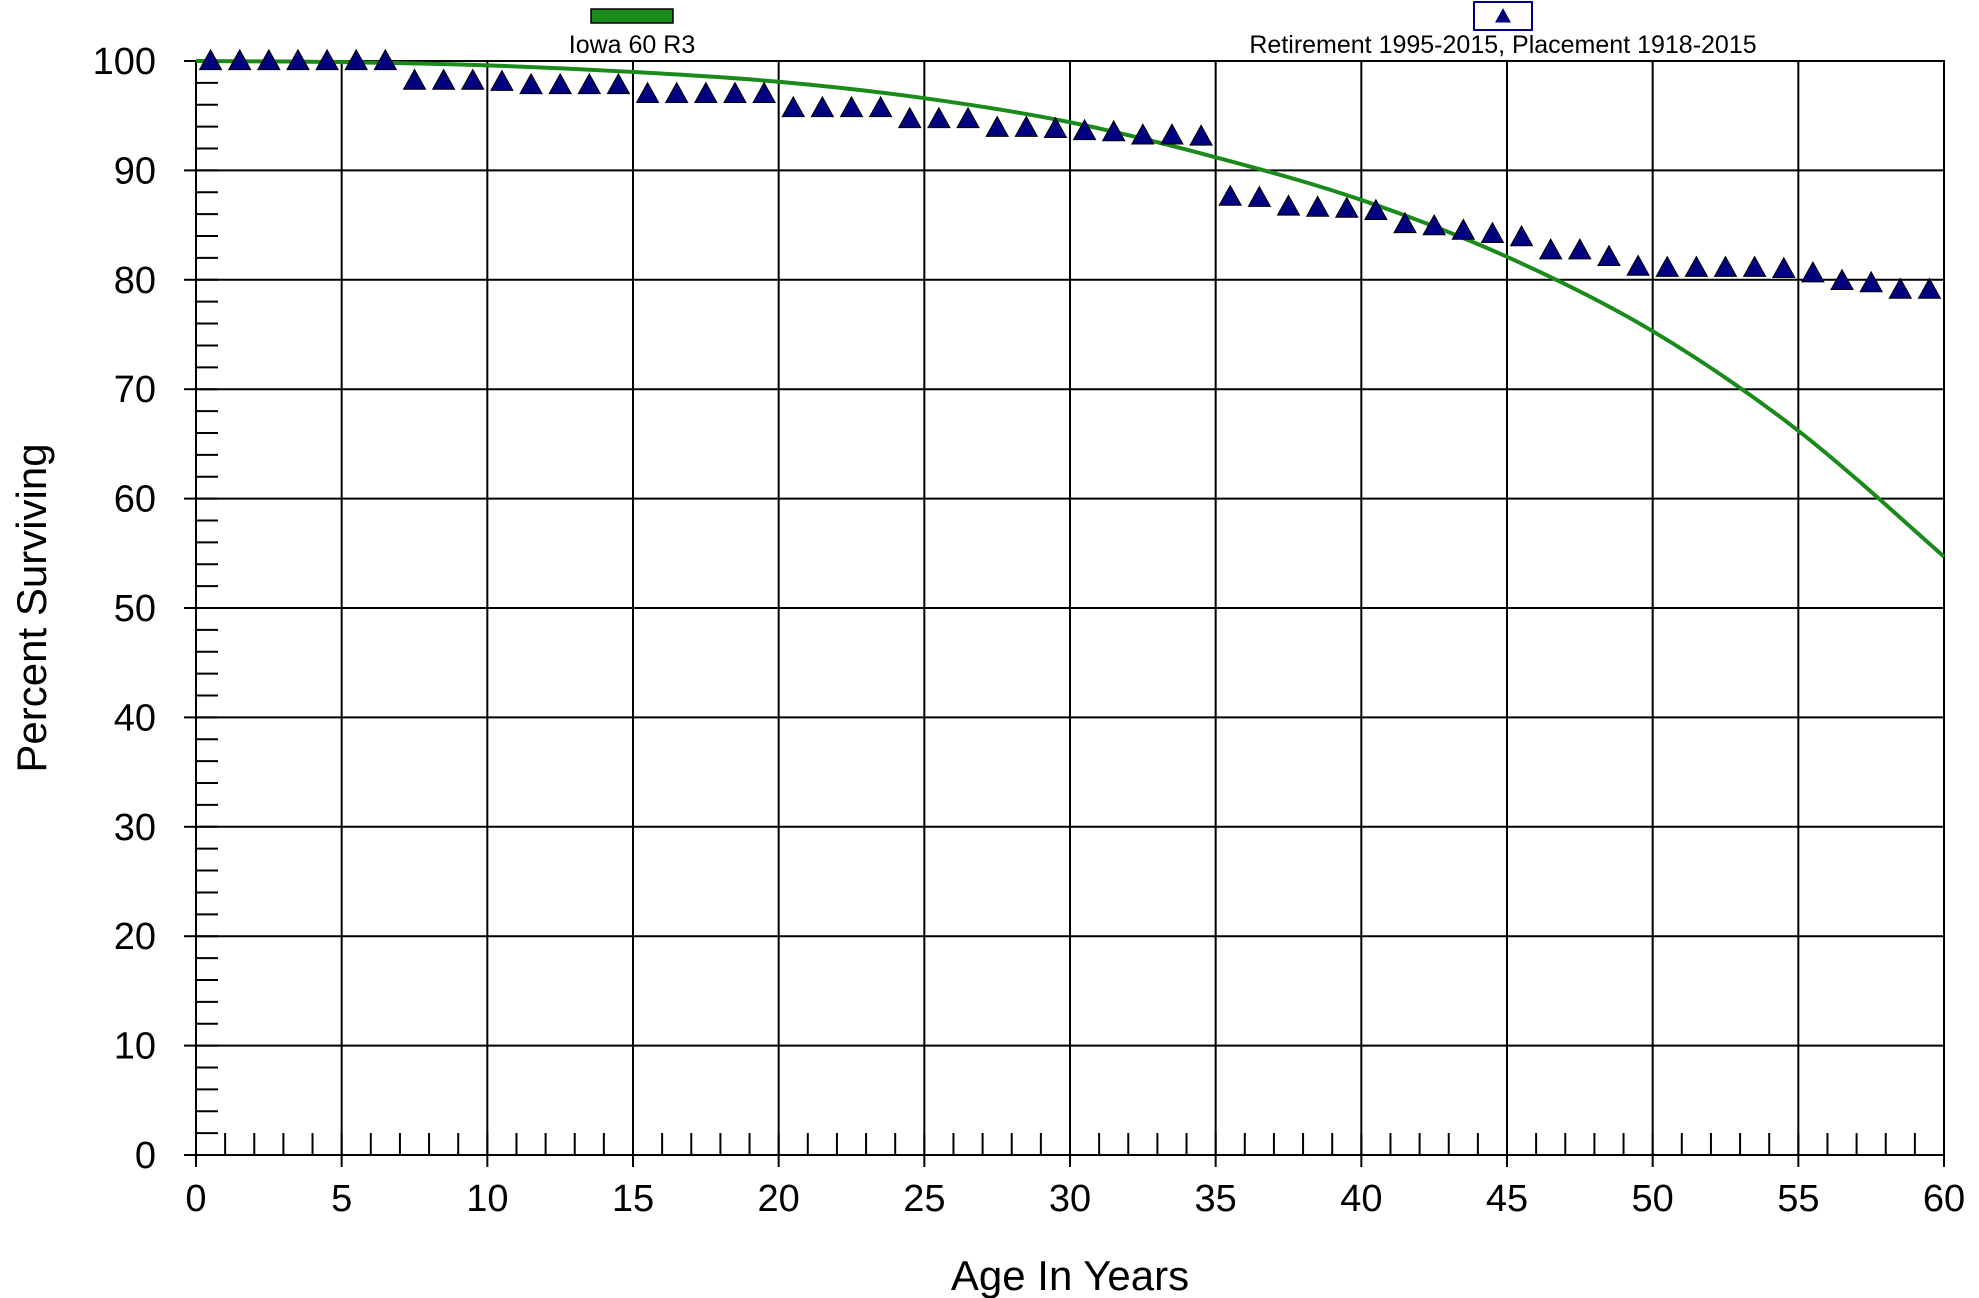 This screenshot has height=1298, width=1979. What do you see at coordinates (195, 1199) in the screenshot?
I see `x-tick-label: 0` at bounding box center [195, 1199].